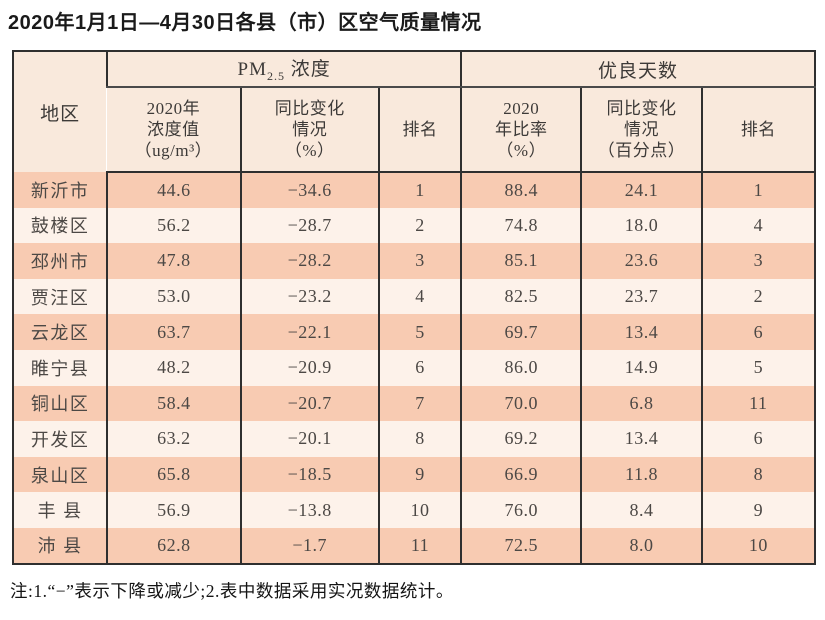 The height and width of the screenshot is (620, 825). What do you see at coordinates (757, 367) in the screenshot?
I see `days-rank-cell: 5` at bounding box center [757, 367].